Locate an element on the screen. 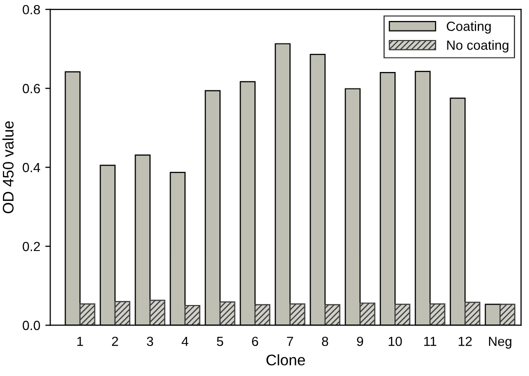 Image resolution: width=529 pixels, height=376 pixels. y-tick-label: 0.2 is located at coordinates (31, 247).